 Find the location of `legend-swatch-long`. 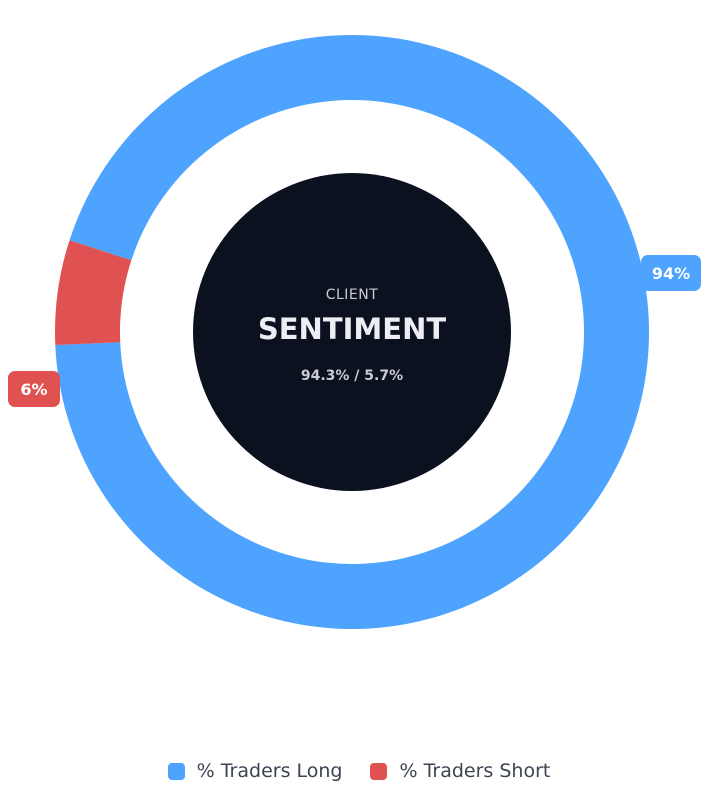

legend-swatch-long is located at coordinates (176, 771).